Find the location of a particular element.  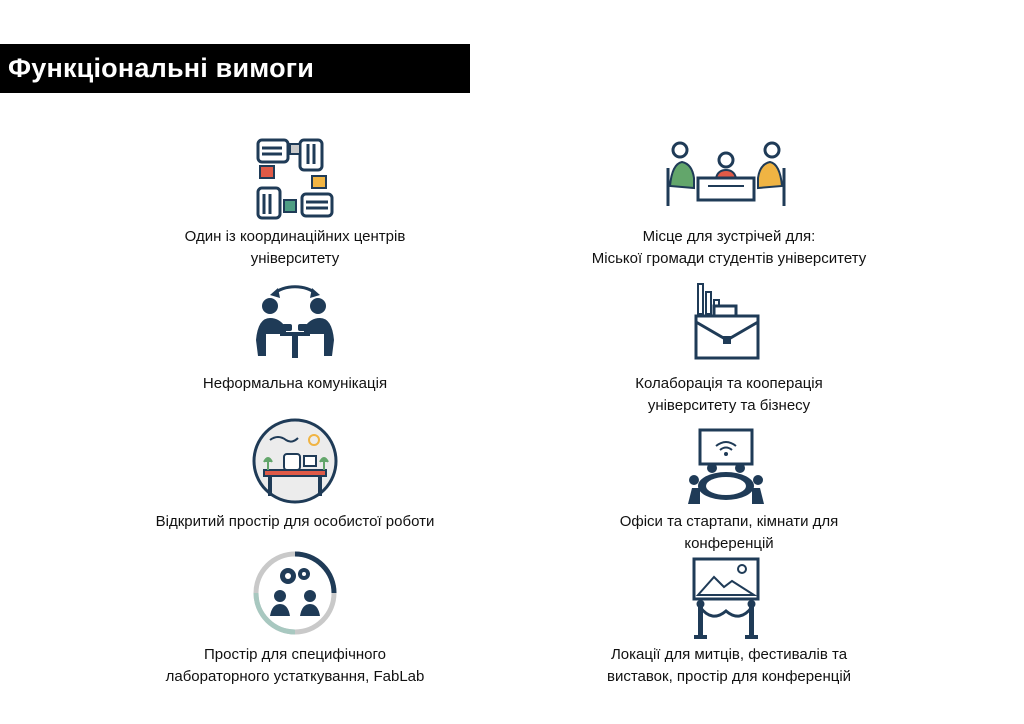

page-title: Функціональні вимоги is located at coordinates (161, 68).